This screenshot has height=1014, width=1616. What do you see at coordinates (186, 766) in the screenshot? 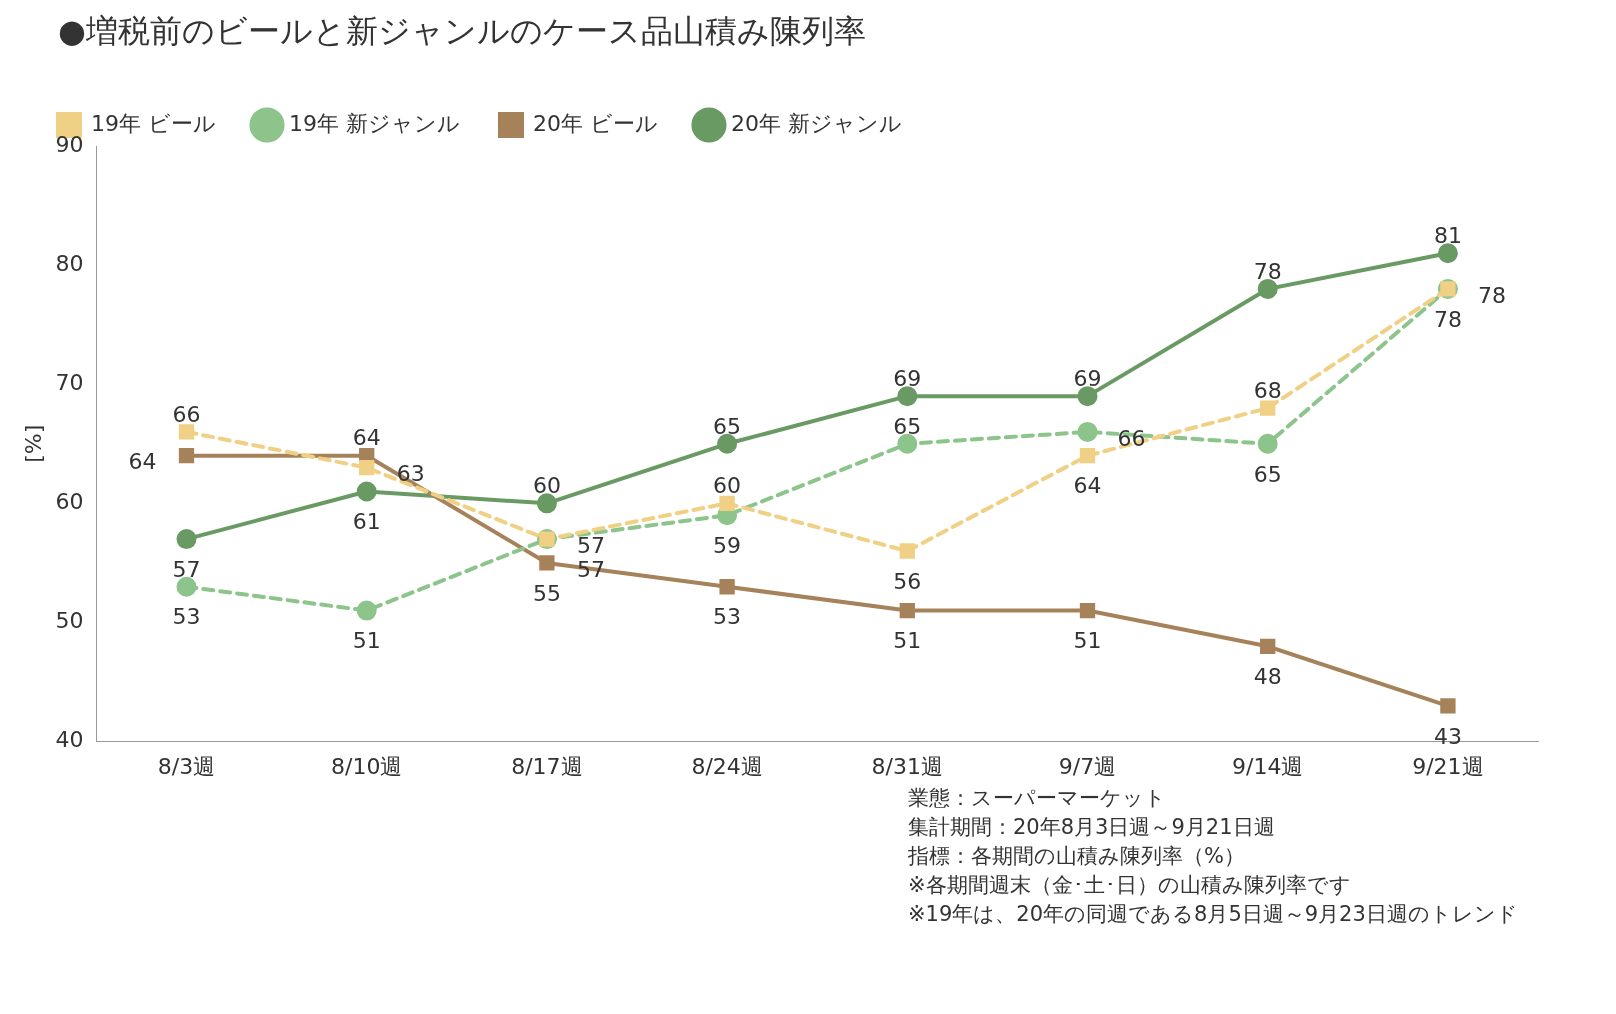
I see `x-tick-label: 8/3週` at bounding box center [186, 766].